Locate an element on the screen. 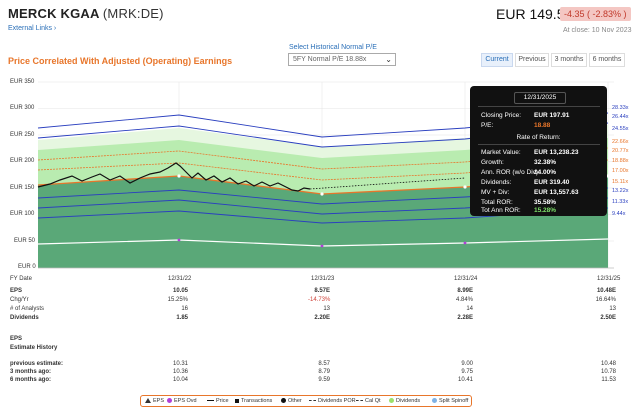 Image resolution: width=640 pixels, height=416 pixels. table-cell: 1.85 is located at coordinates (182, 318).